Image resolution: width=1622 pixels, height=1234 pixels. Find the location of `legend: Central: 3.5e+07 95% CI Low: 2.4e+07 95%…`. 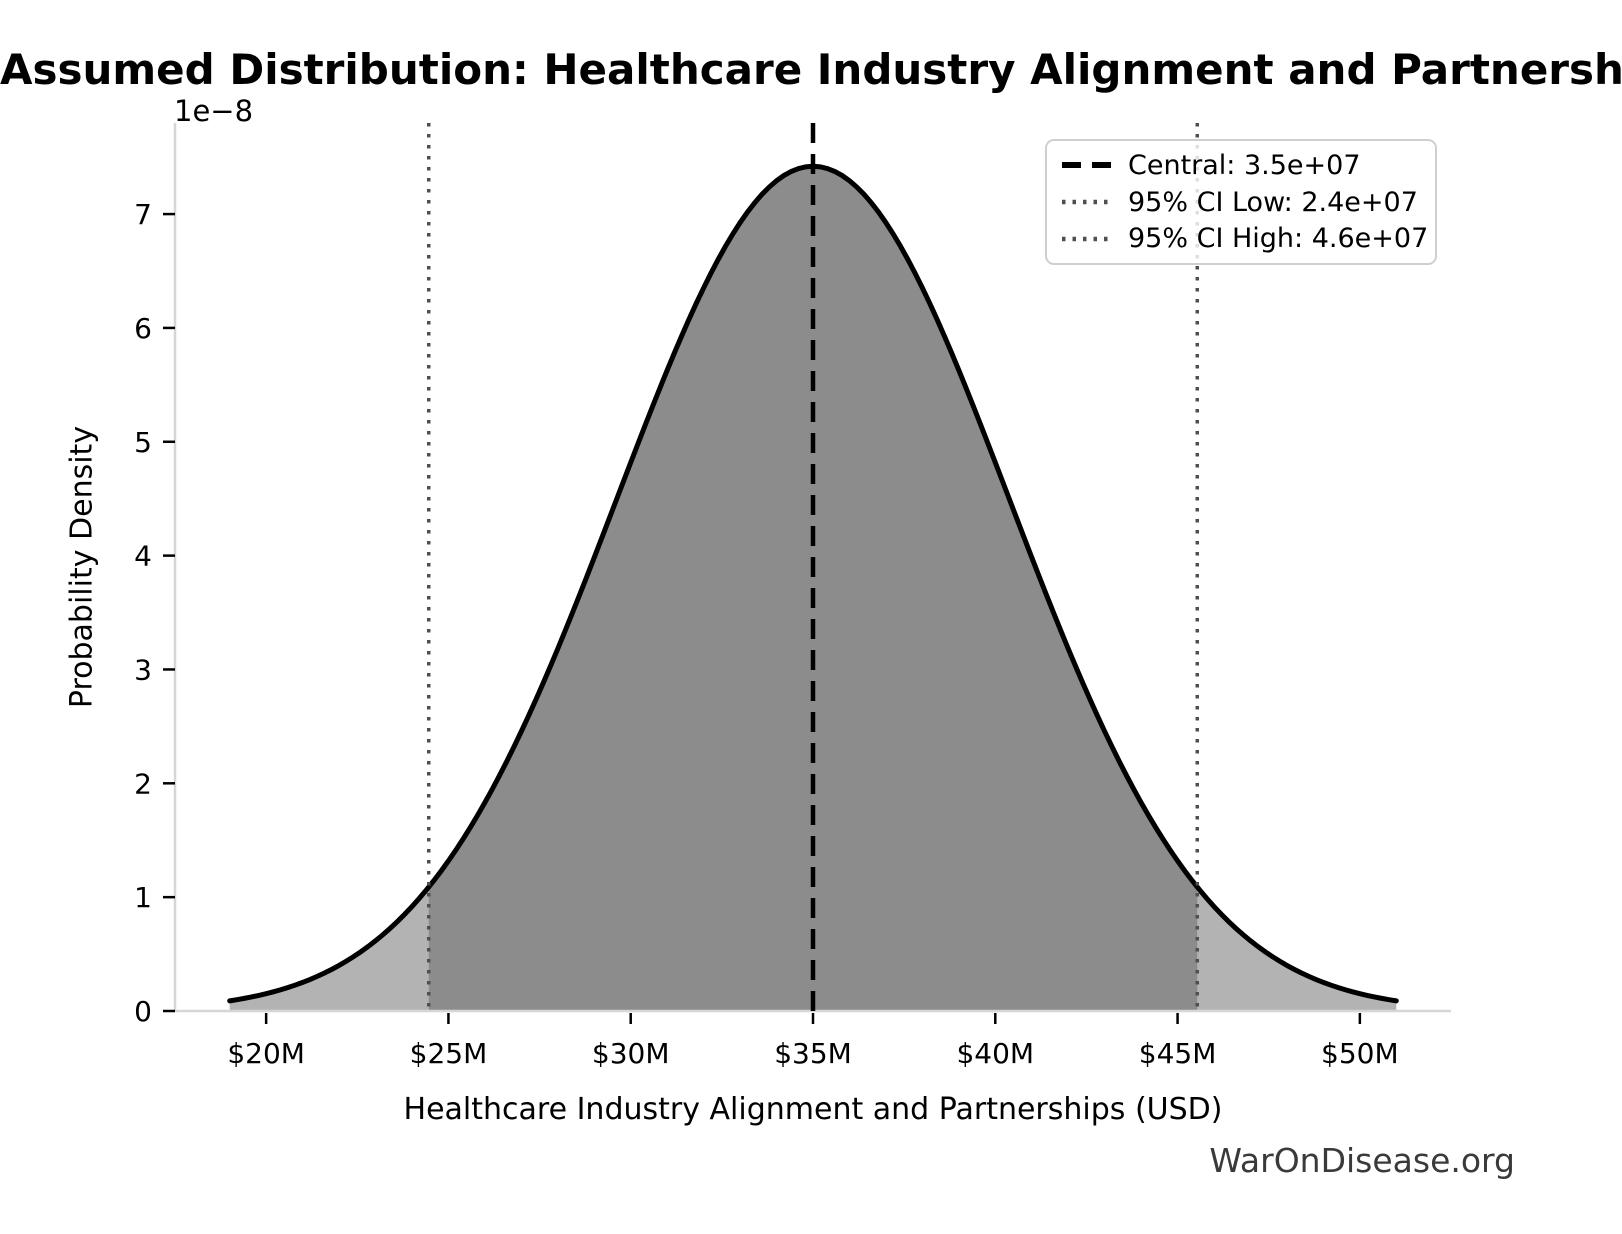

legend: Central: 3.5e+07 95% CI Low: 2.4e+07 95%… is located at coordinates (1241, 202).